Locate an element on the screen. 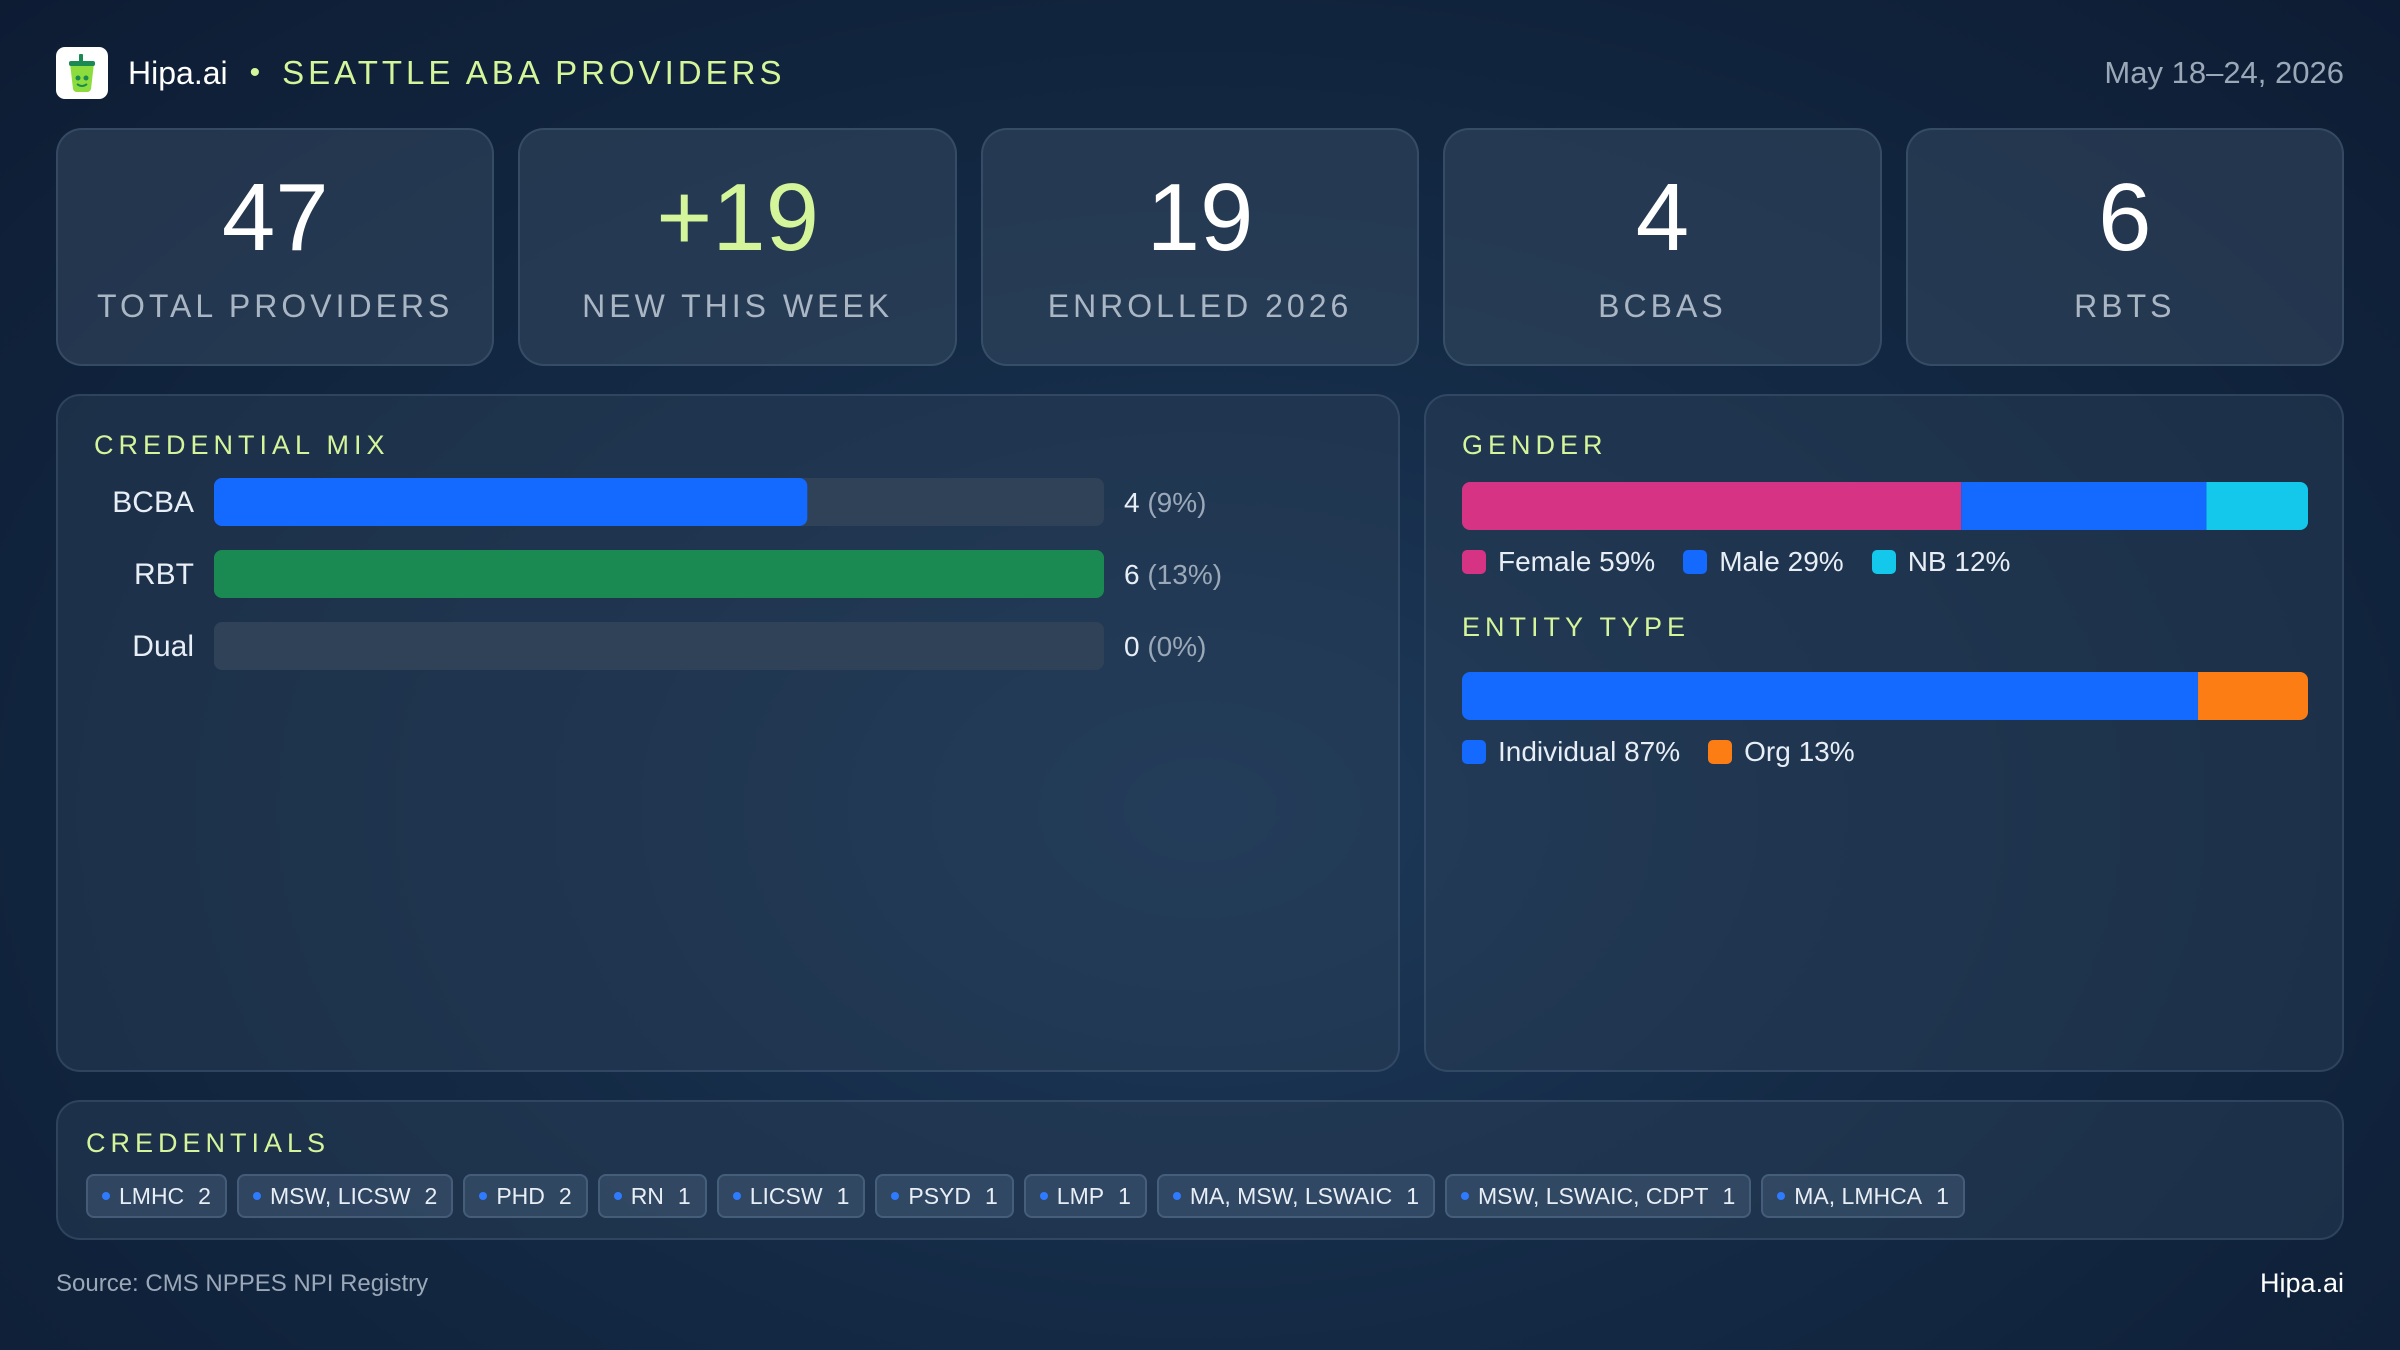  credential-chip: LMHC 2 is located at coordinates (156, 1196).